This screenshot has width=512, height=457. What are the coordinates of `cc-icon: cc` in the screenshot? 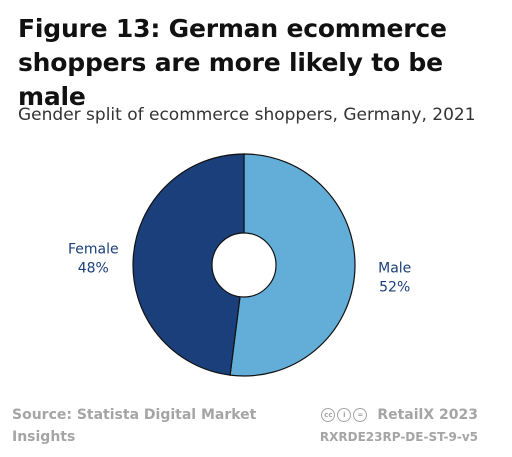 It's located at (328, 415).